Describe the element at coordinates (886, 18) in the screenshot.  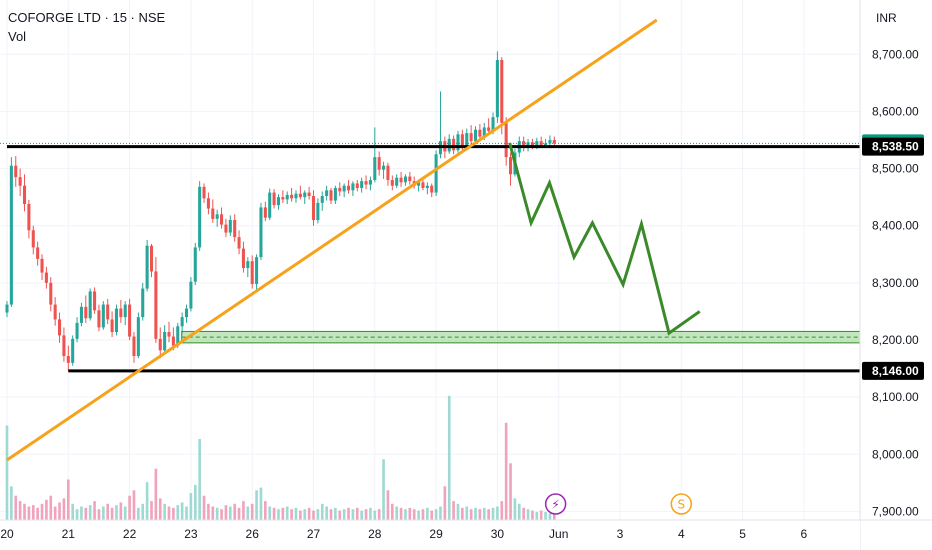
I see `currency-label: INR` at that location.